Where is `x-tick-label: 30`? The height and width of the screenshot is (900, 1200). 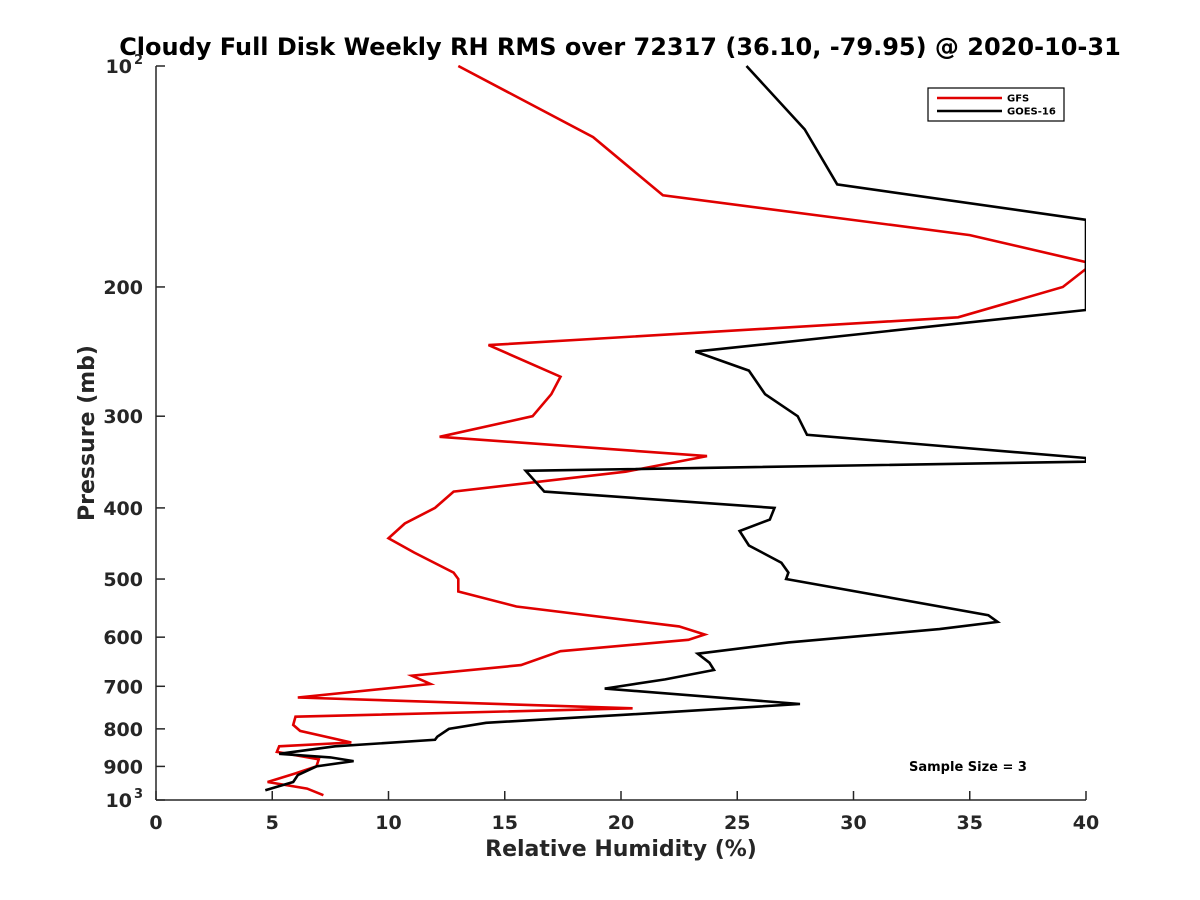
x-tick-label: 30 is located at coordinates (853, 823).